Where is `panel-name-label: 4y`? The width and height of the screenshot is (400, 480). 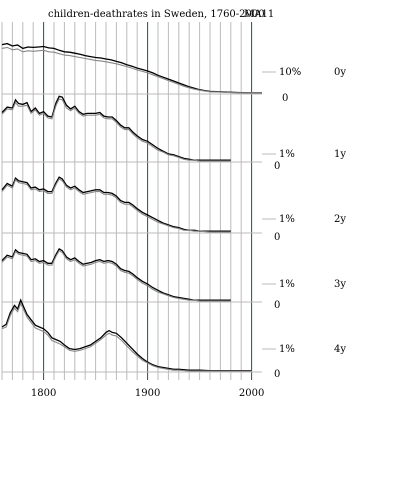
panel-name-label: 4y is located at coordinates (340, 349).